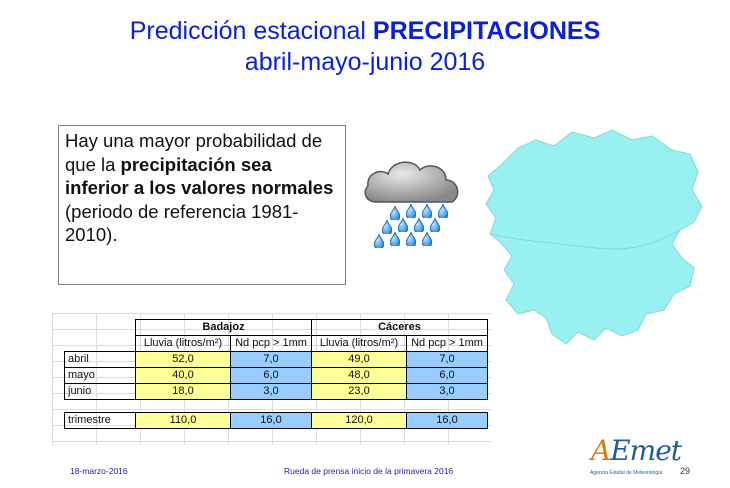 Image resolution: width=730 pixels, height=488 pixels. Describe the element at coordinates (183, 391) in the screenshot. I see `cell: 18,0` at that location.